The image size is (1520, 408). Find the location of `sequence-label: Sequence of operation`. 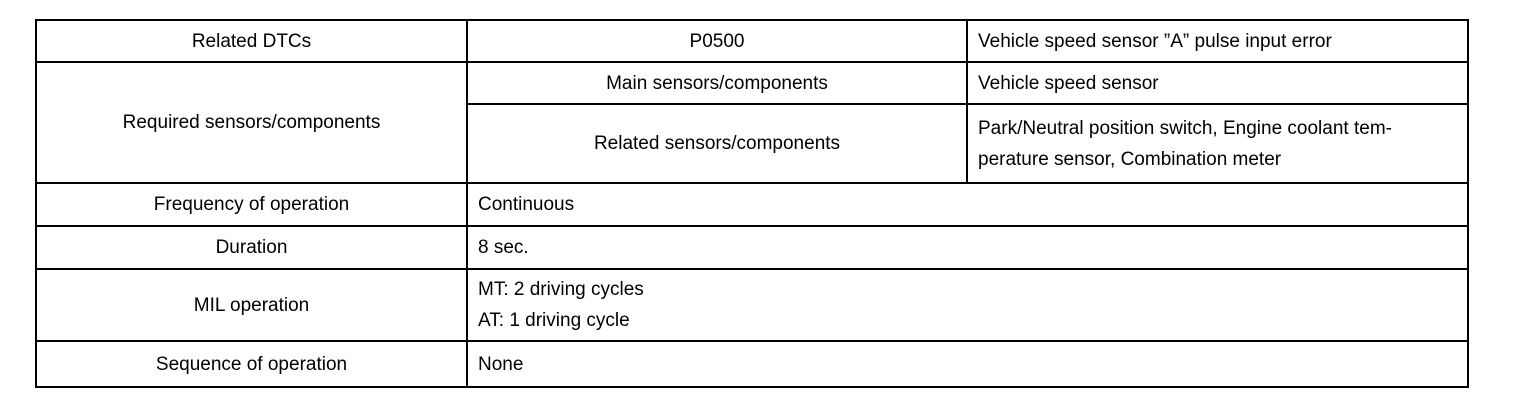

sequence-label: Sequence of operation is located at coordinates (251, 364).